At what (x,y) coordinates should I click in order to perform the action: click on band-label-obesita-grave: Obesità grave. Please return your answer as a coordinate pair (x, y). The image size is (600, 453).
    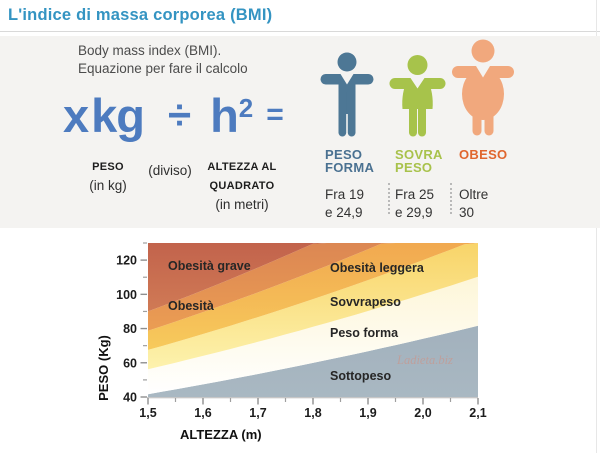
    Looking at the image, I should click on (209, 266).